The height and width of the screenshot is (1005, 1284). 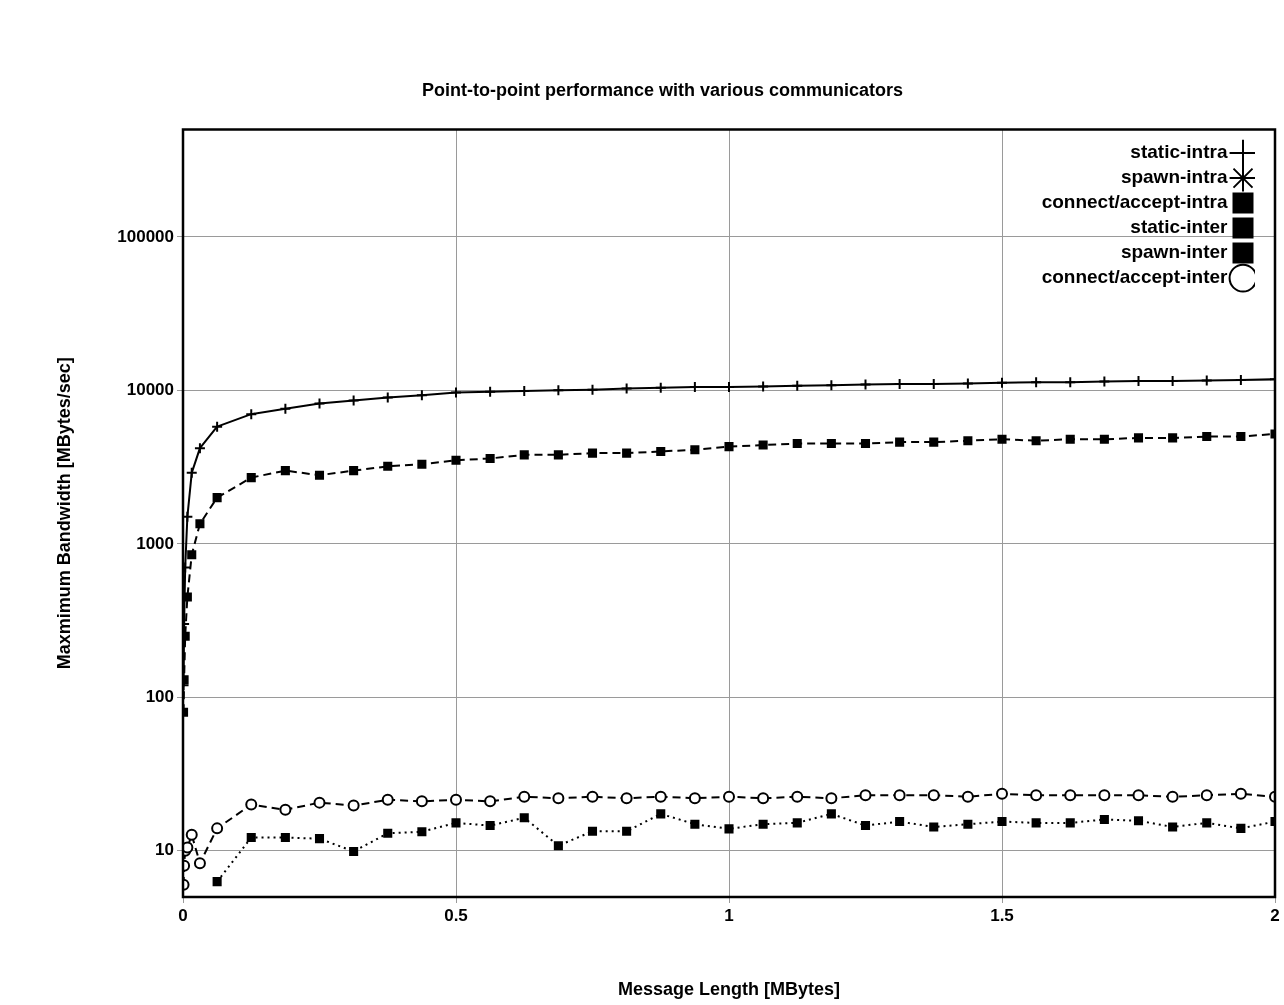 I want to click on x-tick-label: 0.5, so click(x=456, y=915).